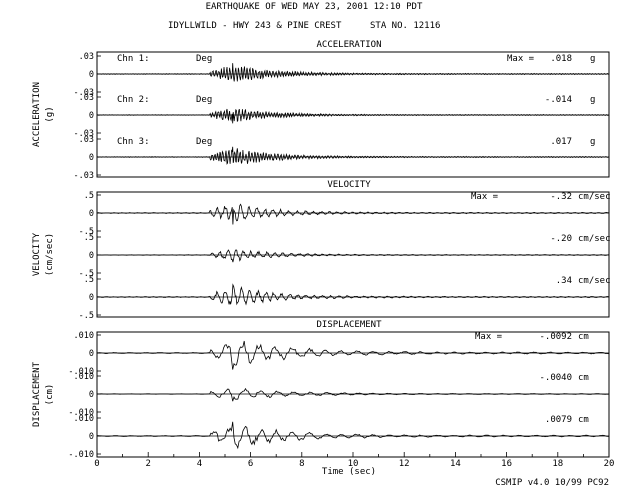 Image resolution: width=640 pixels, height=491 pixels. I want to click on peak-value-label: -.0040, so click(555, 378).